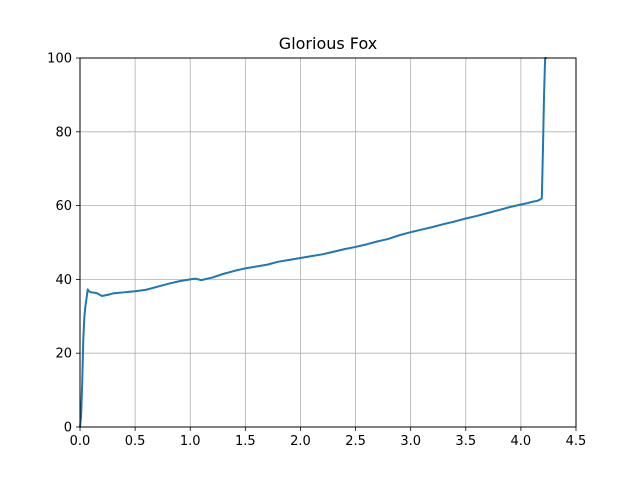 Image resolution: width=640 pixels, height=480 pixels. What do you see at coordinates (63, 280) in the screenshot?
I see `y-tick-label: 40` at bounding box center [63, 280].